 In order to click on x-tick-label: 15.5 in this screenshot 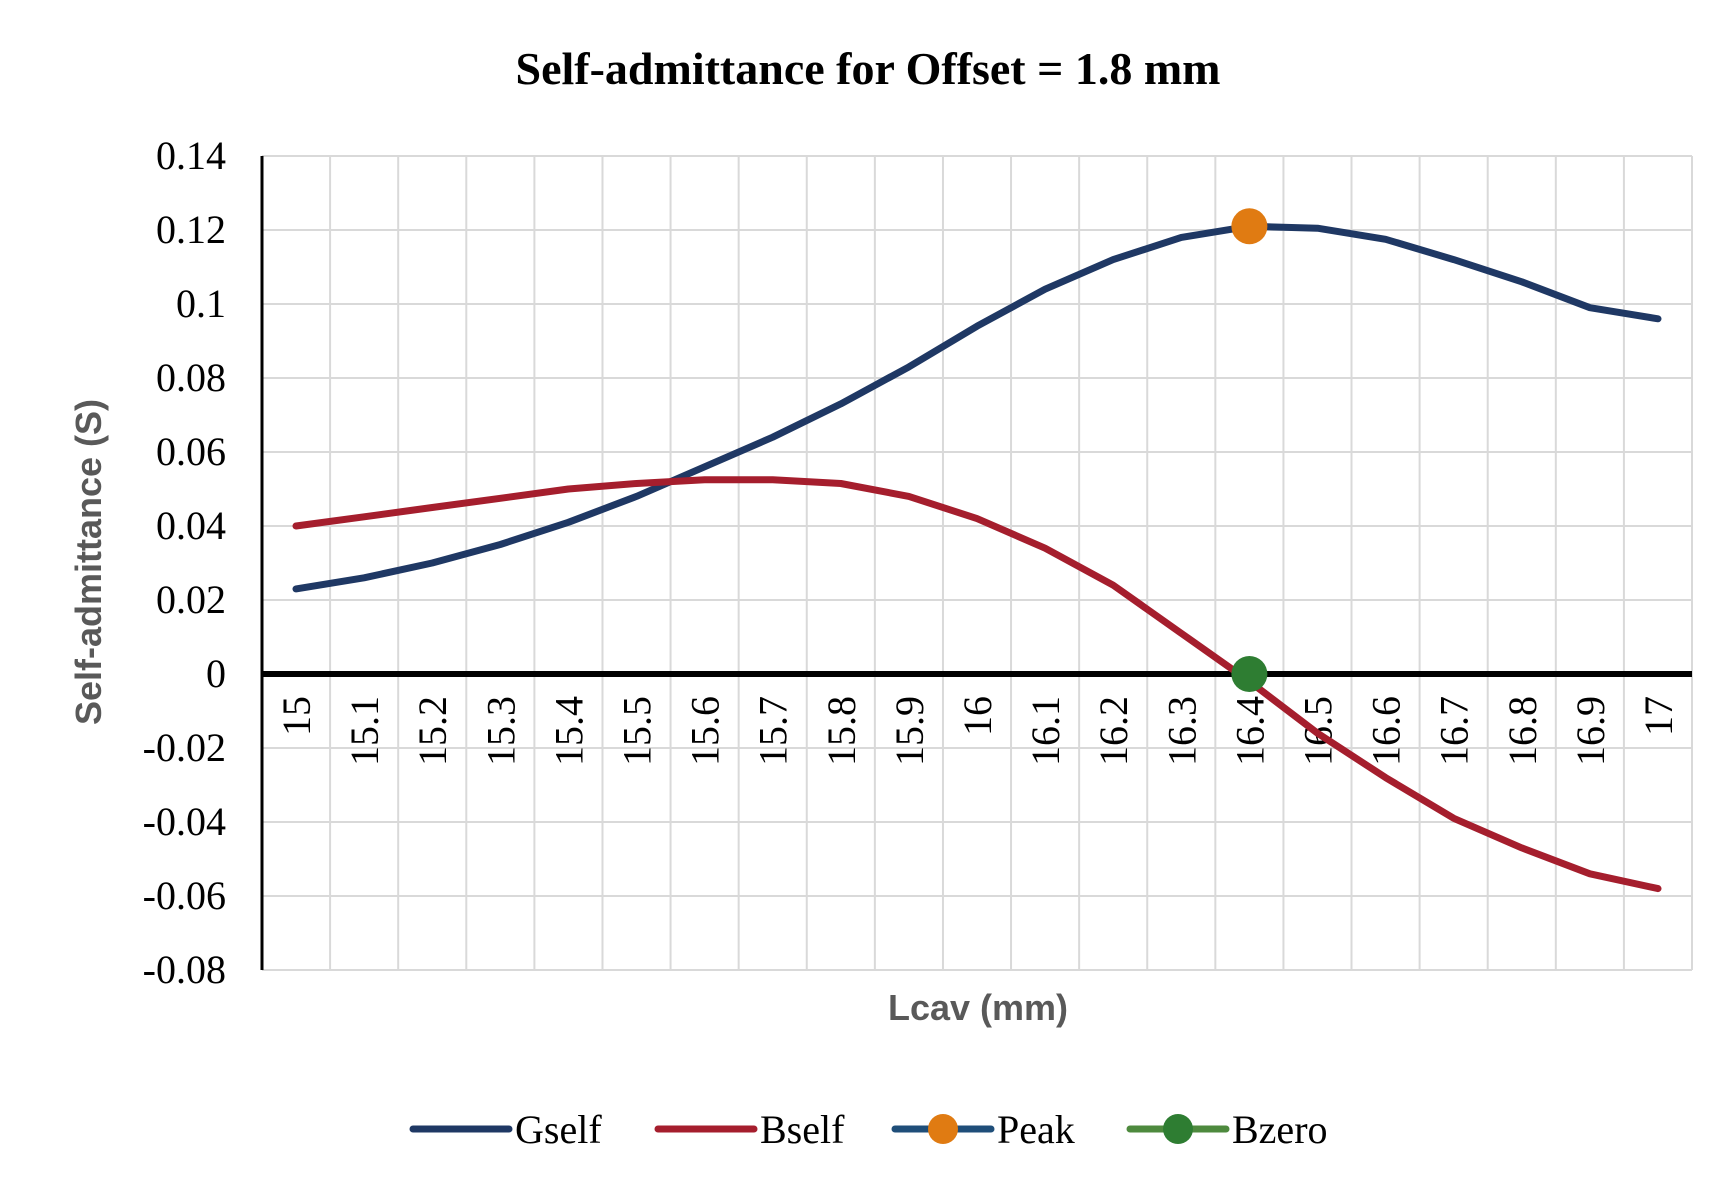, I will do `click(637, 731)`.